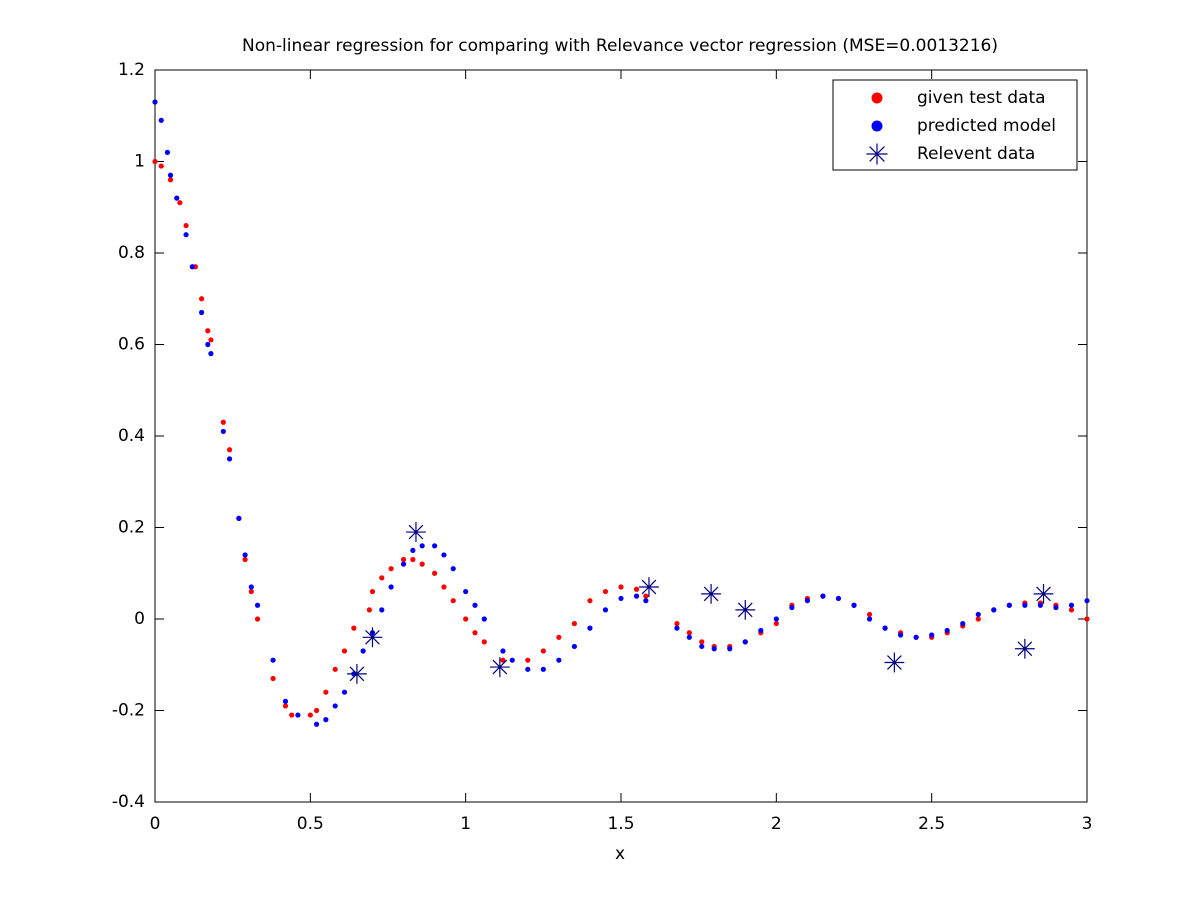 This screenshot has height=901, width=1200. I want to click on x-tick-label: 1, so click(465, 824).